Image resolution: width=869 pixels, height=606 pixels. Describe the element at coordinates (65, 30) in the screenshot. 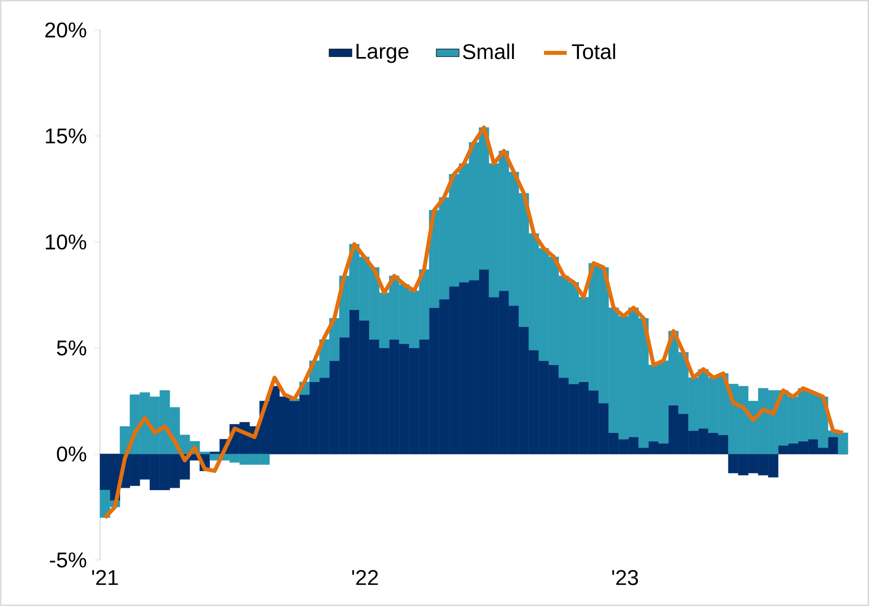

I see `y-tick-label: 20%` at that location.